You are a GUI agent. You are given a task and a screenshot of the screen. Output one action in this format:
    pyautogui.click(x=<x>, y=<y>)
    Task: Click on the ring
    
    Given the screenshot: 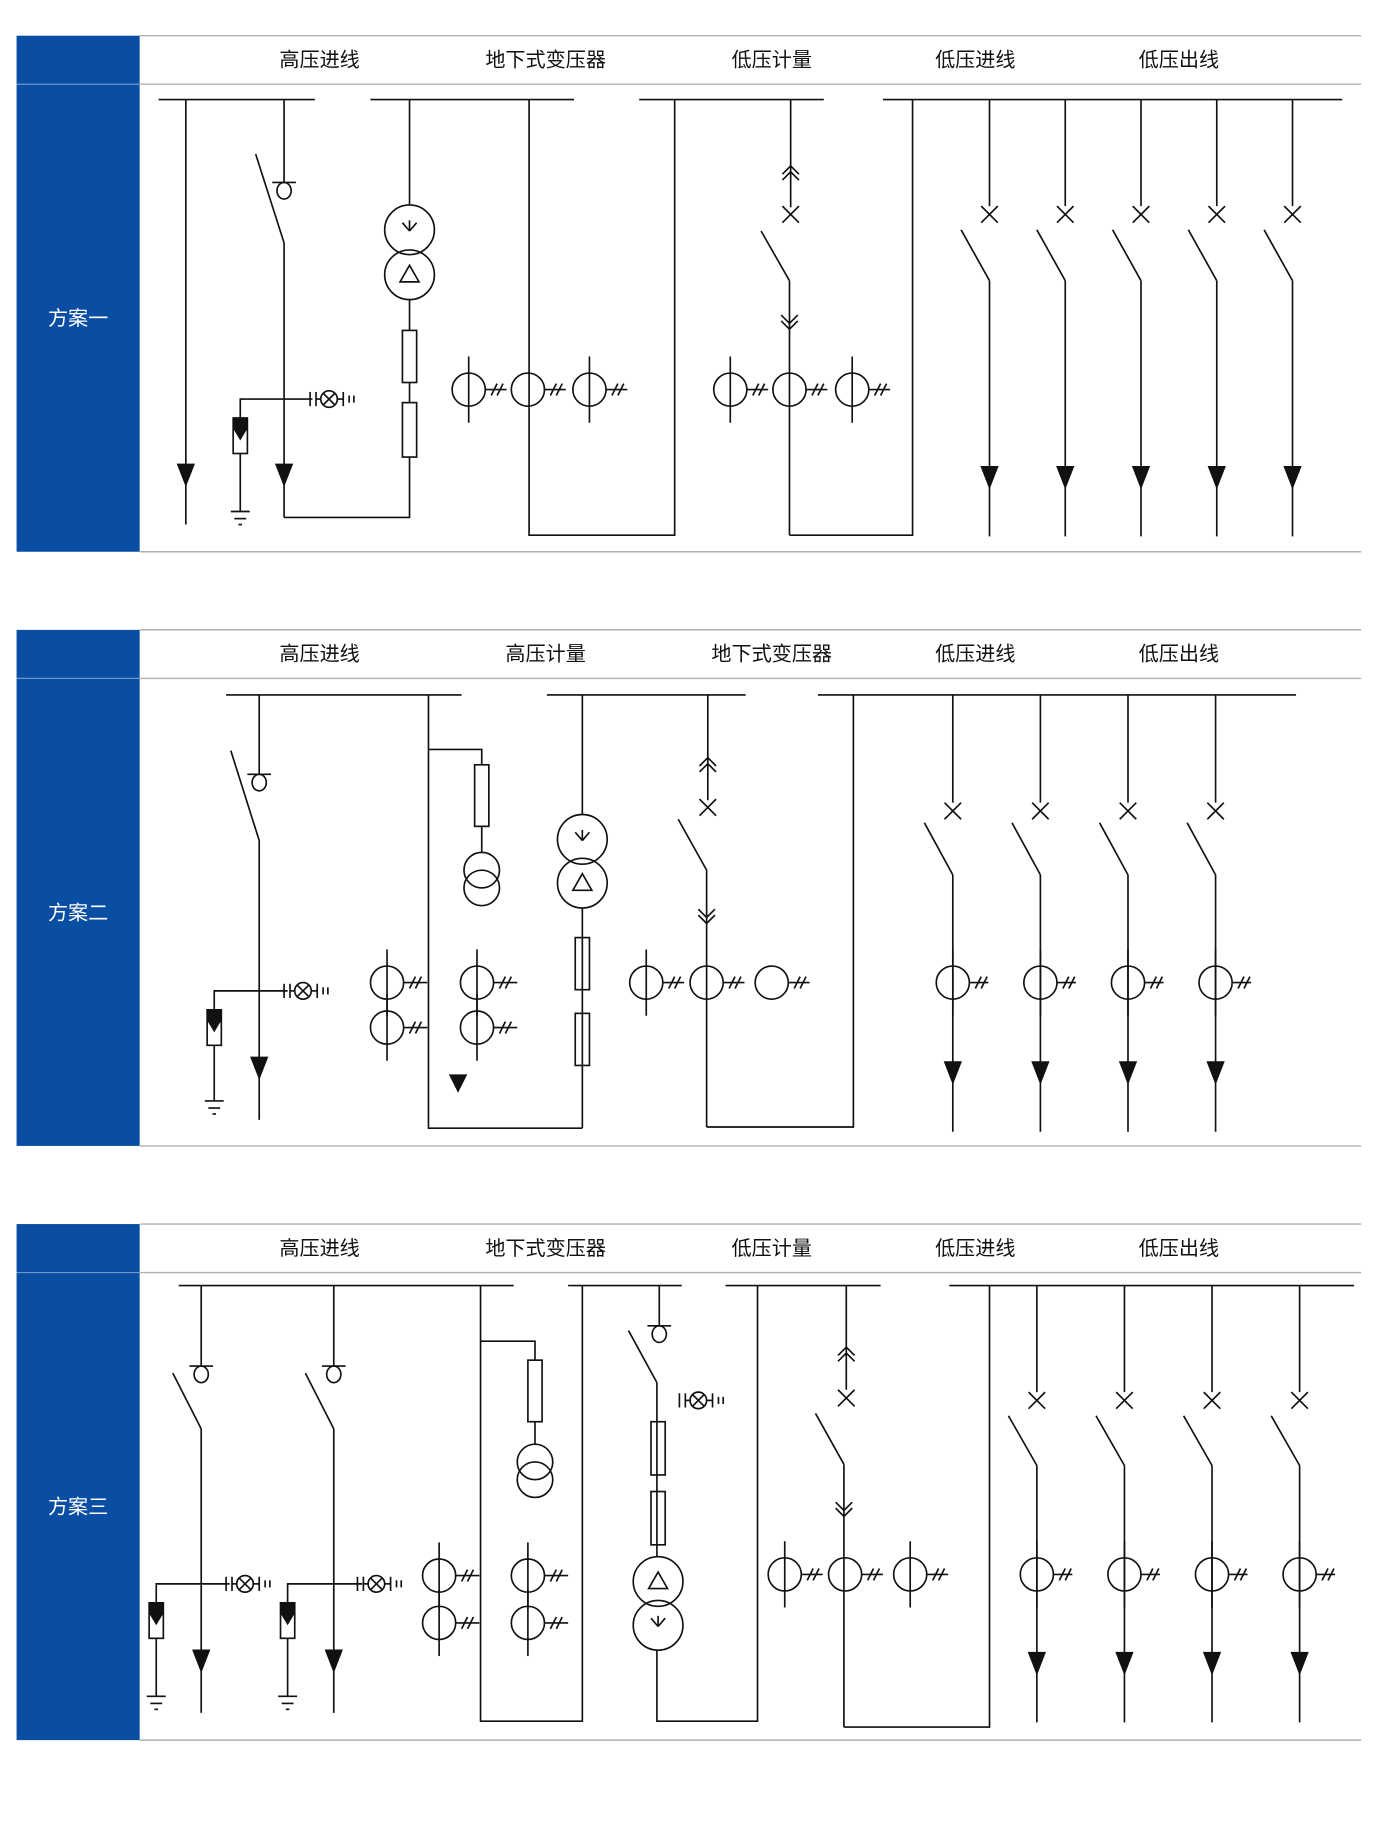 What is the action you would take?
    pyautogui.click(x=259, y=782)
    